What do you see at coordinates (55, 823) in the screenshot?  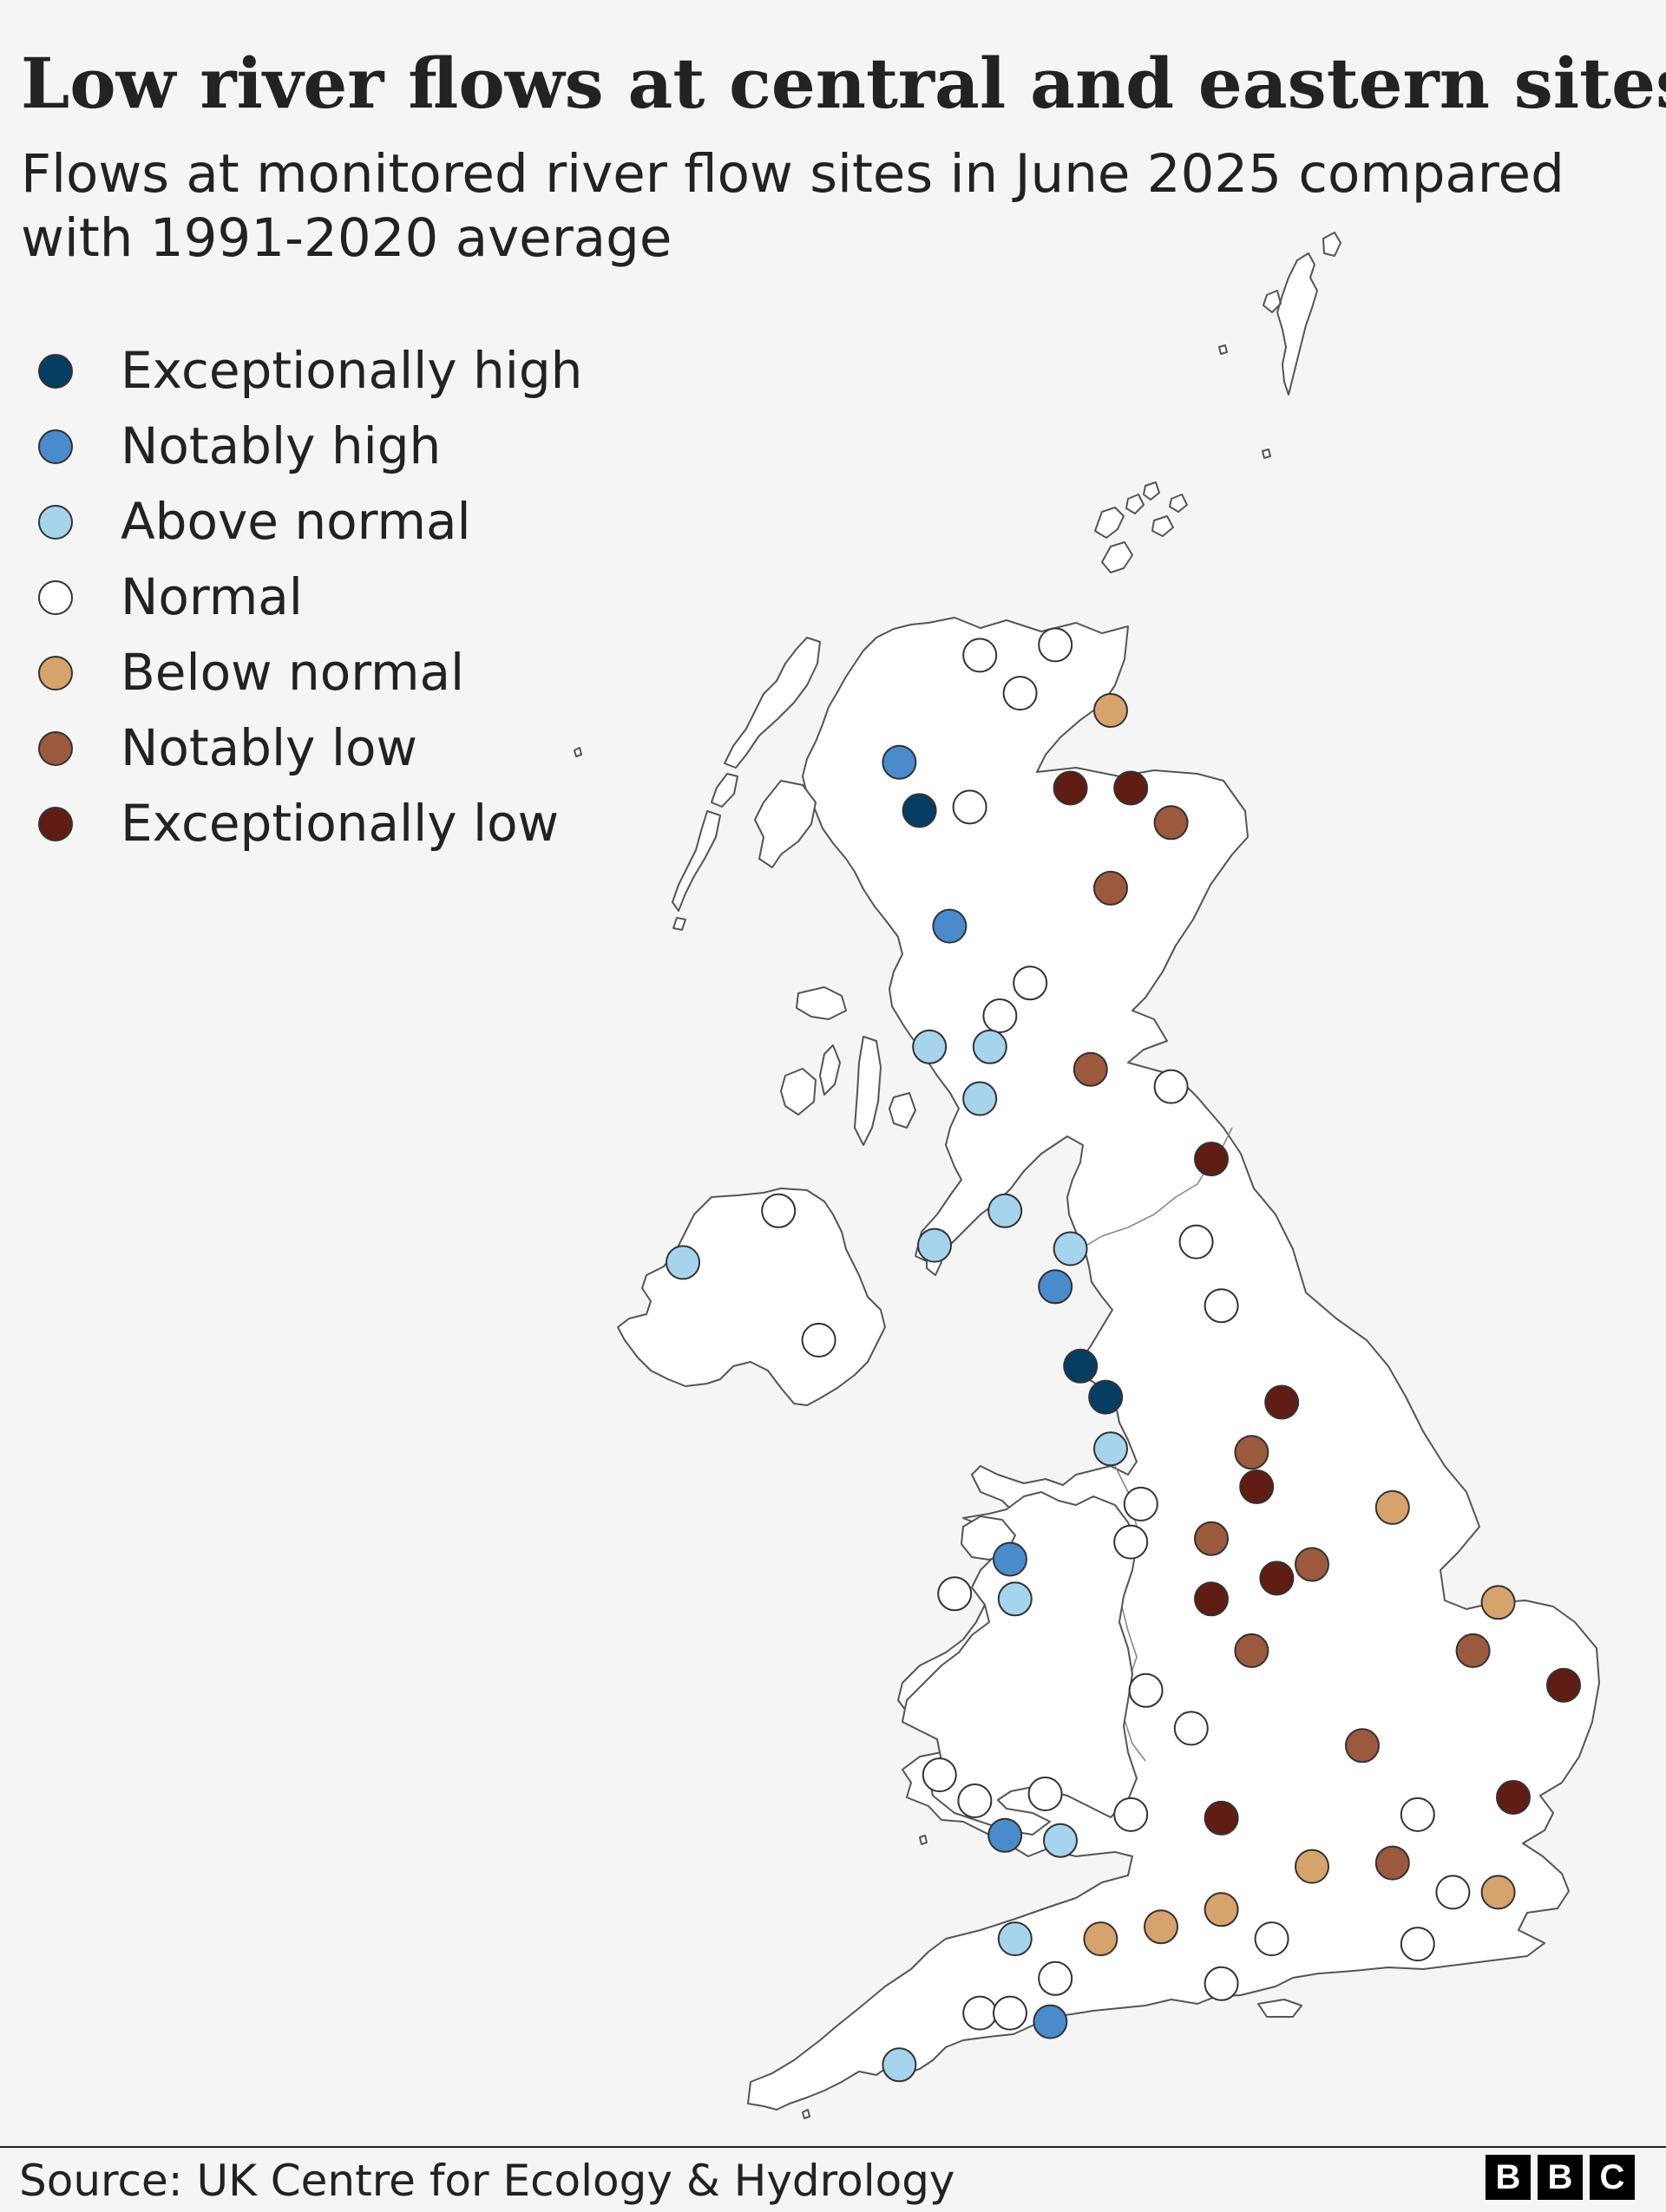 I see `legend-swatch-exceptionally-low` at bounding box center [55, 823].